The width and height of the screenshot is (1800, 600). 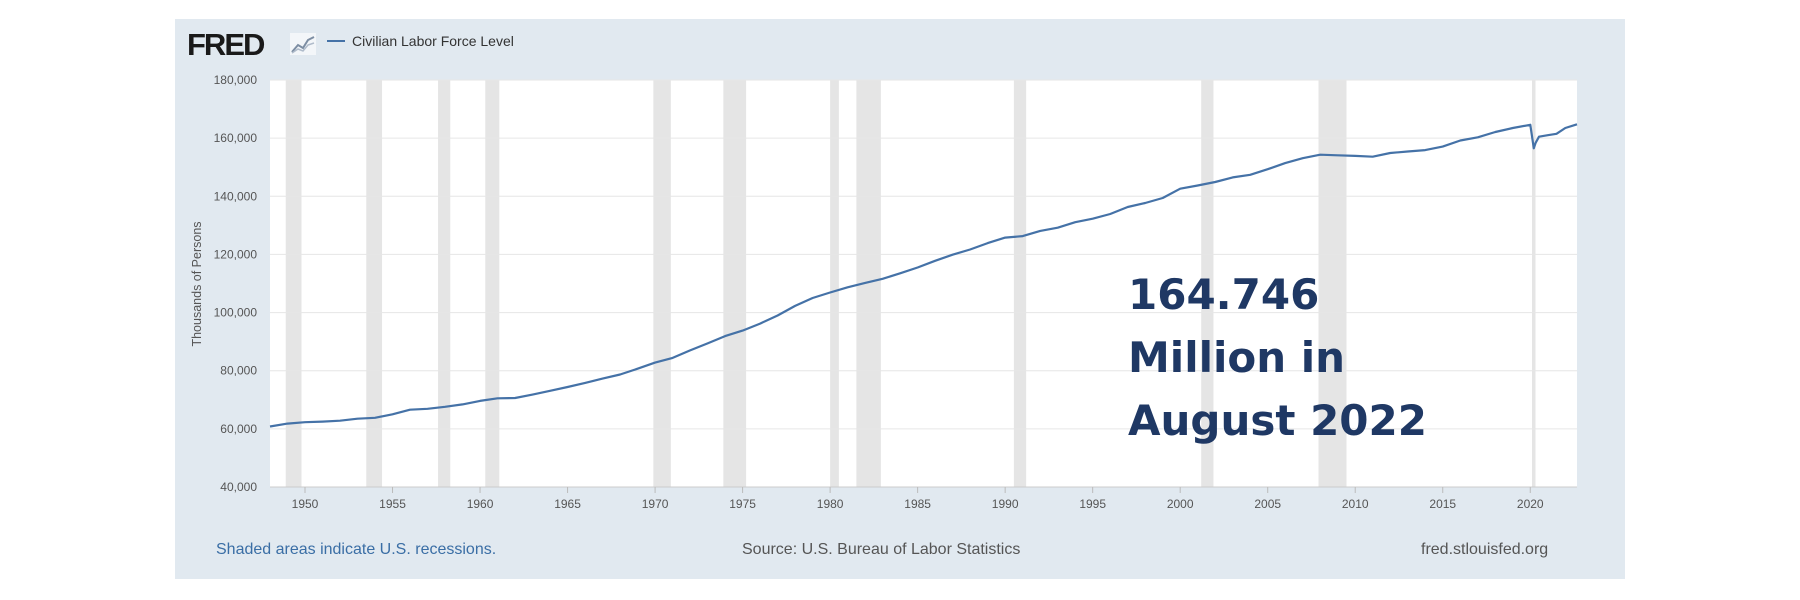 What do you see at coordinates (197, 283) in the screenshot?
I see `y-axis-label: Thousands of Persons` at bounding box center [197, 283].